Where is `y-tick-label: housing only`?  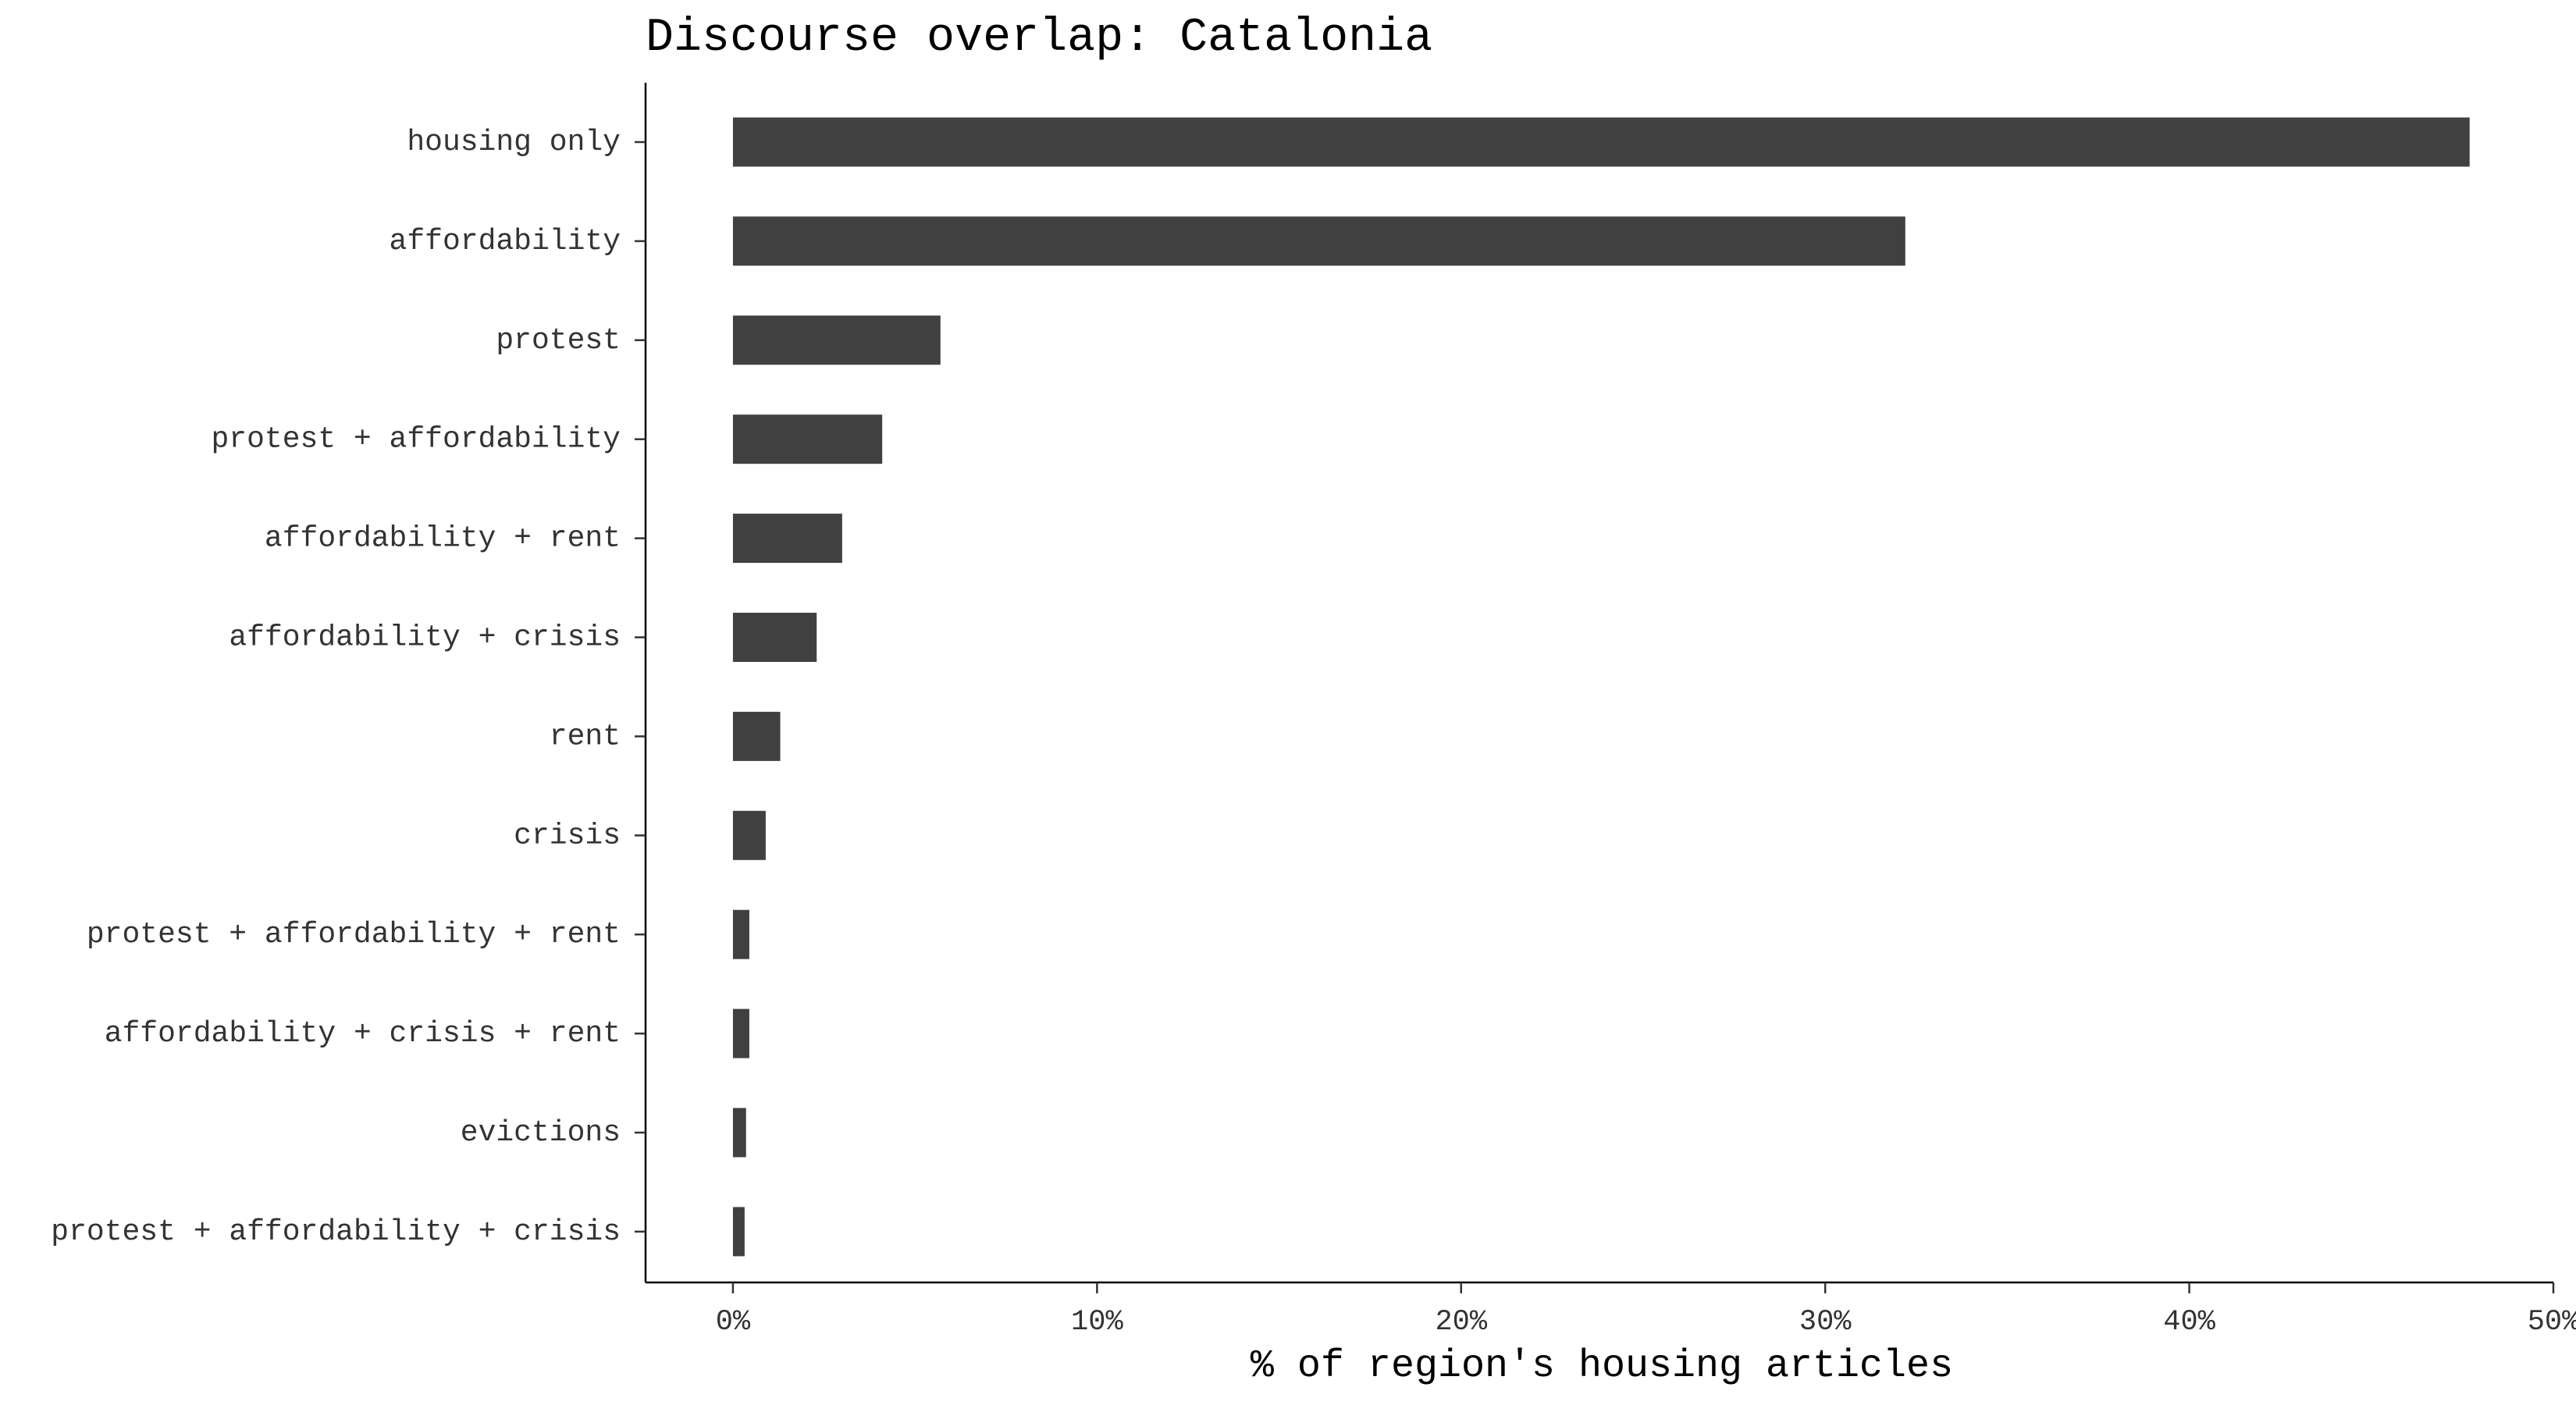 y-tick-label: housing only is located at coordinates (514, 143).